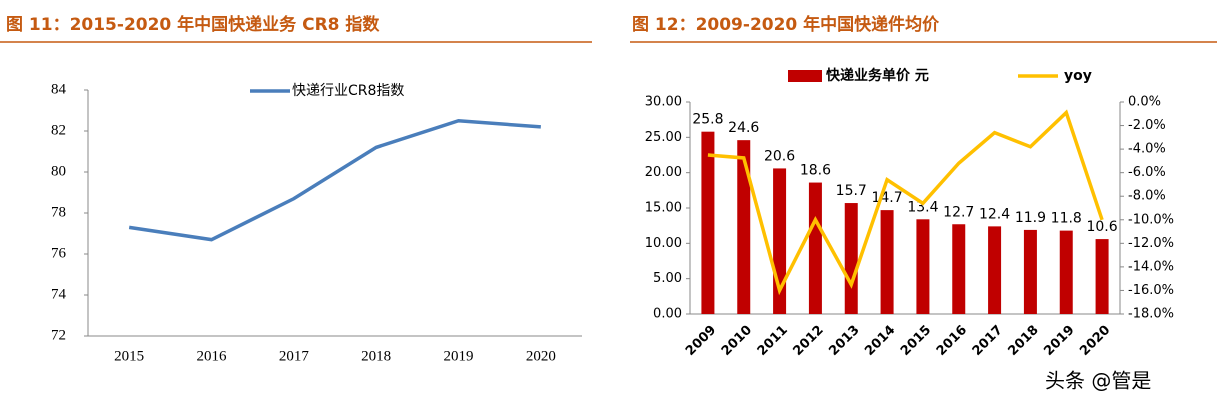 The height and width of the screenshot is (408, 1217). What do you see at coordinates (743, 128) in the screenshot?
I see `value-label: 24.6` at bounding box center [743, 128].